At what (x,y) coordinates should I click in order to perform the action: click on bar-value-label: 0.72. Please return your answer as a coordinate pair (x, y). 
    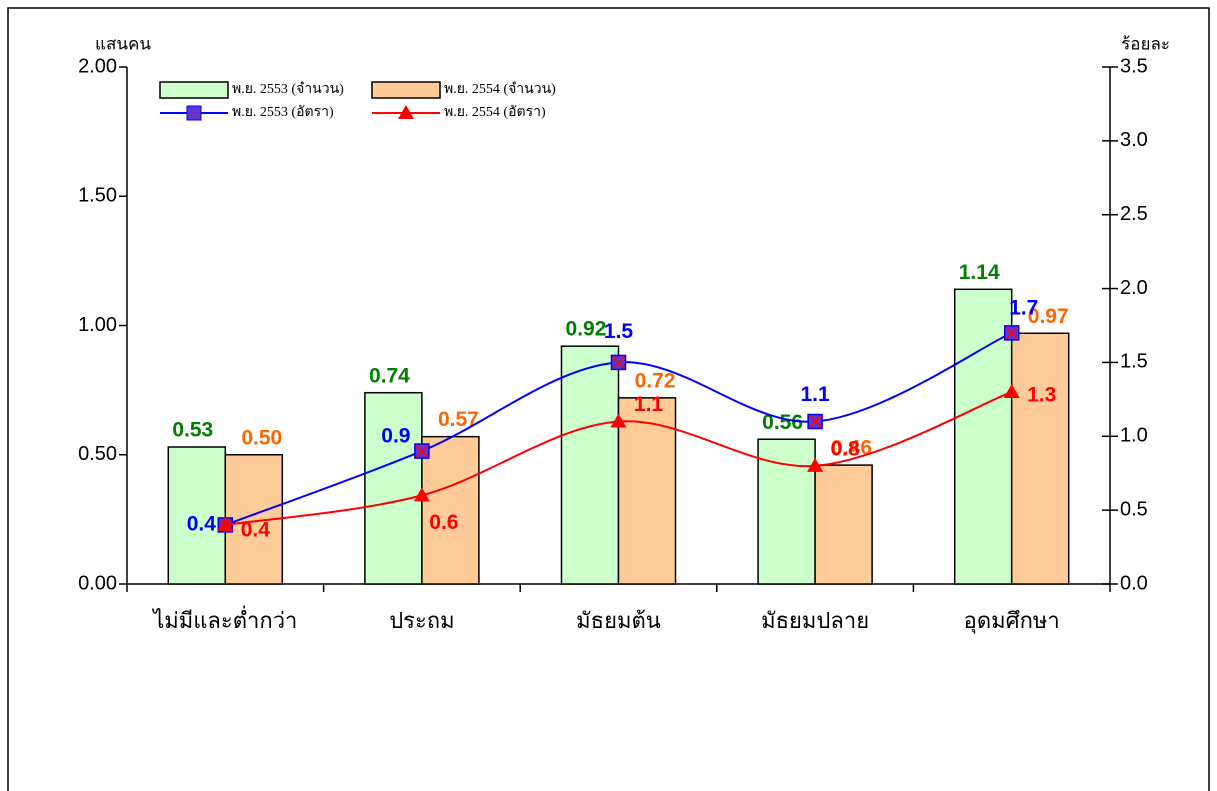
    Looking at the image, I should click on (655, 380).